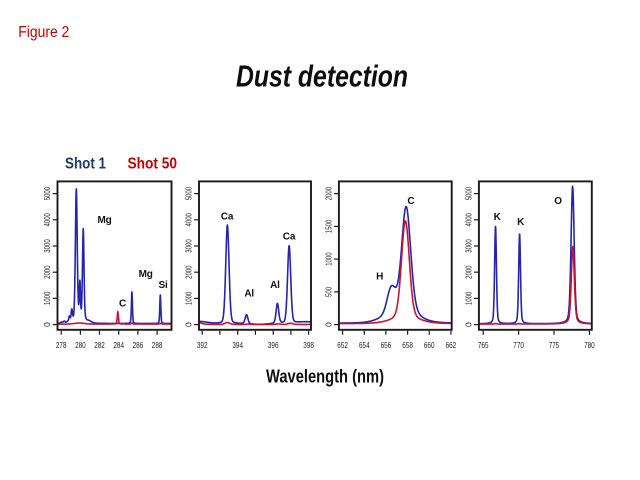 The width and height of the screenshot is (640, 480). What do you see at coordinates (342, 345) in the screenshot?
I see `svg-text: 652` at bounding box center [342, 345].